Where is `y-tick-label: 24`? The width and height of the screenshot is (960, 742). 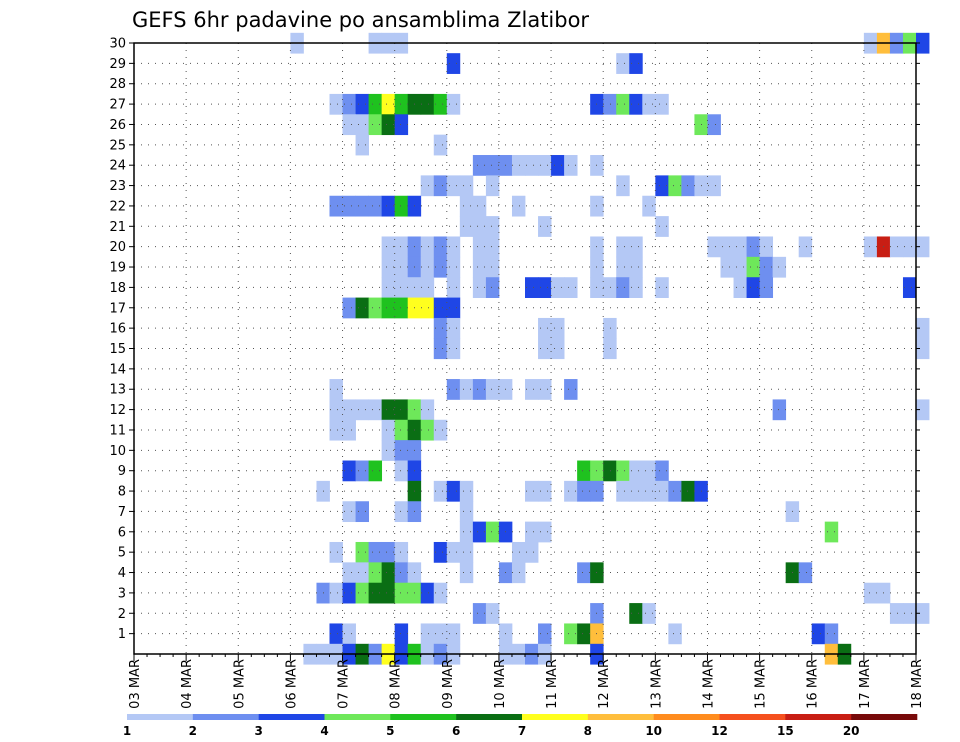 y-tick-label: 24 is located at coordinates (117, 166).